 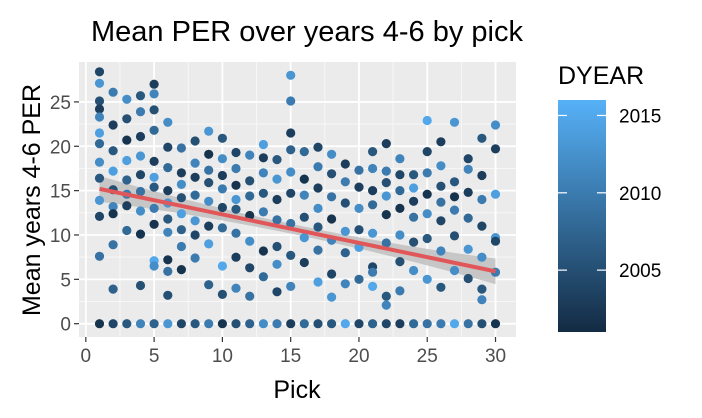 I want to click on trend-line-layer, so click(x=297, y=230).